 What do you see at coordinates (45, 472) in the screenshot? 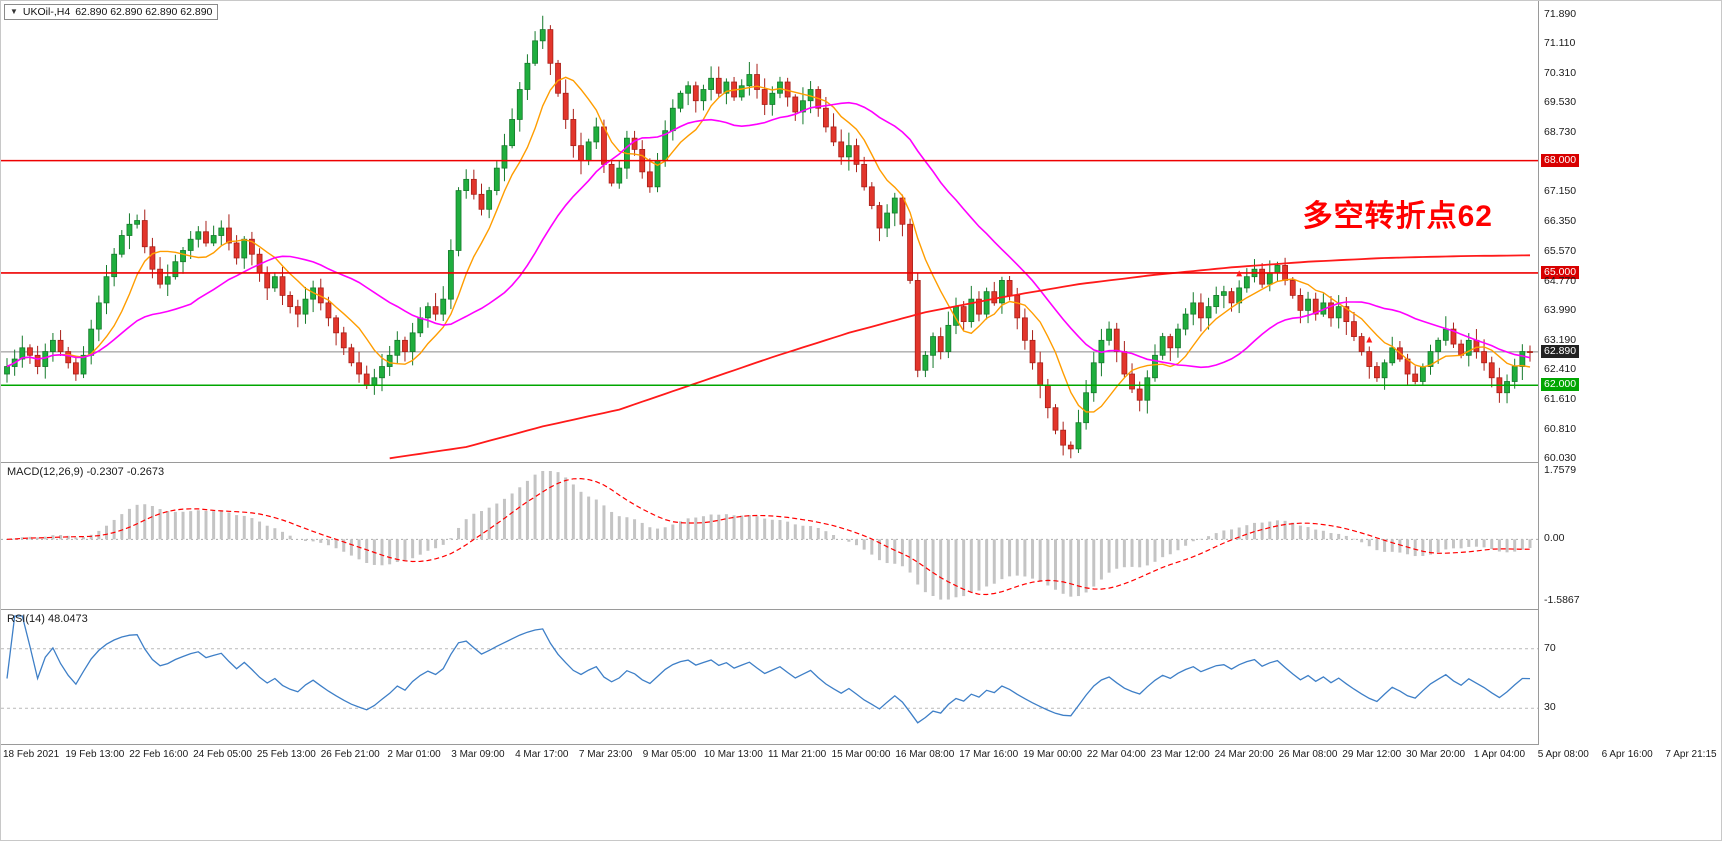
I see `macd-indicator-name: MACD(12,26,9)` at bounding box center [45, 472].